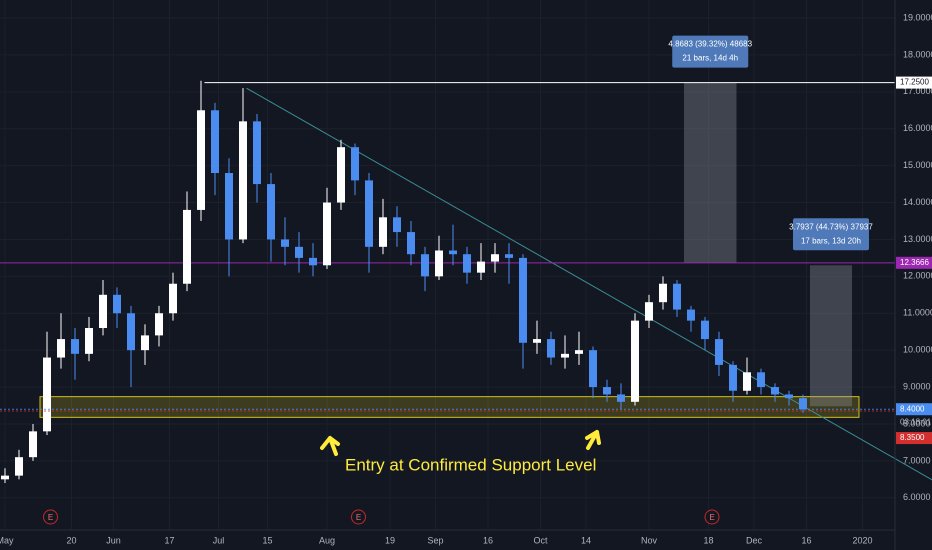 The height and width of the screenshot is (550, 932). I want to click on support-zone, so click(449, 407).